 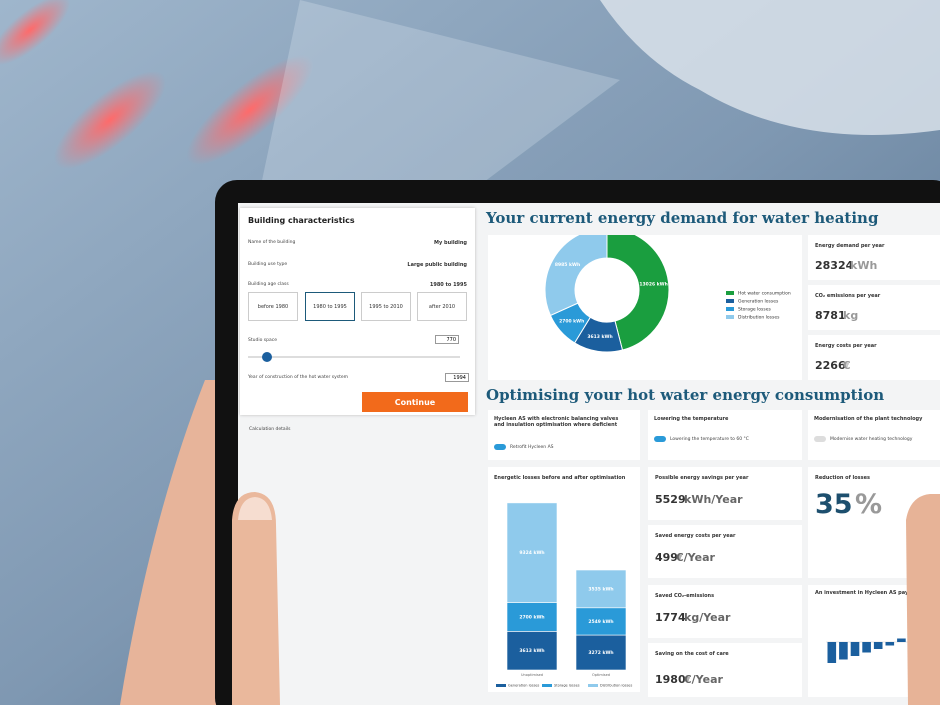 I want to click on toggle-label: Retrofit Hycleen AS, so click(x=532, y=447).